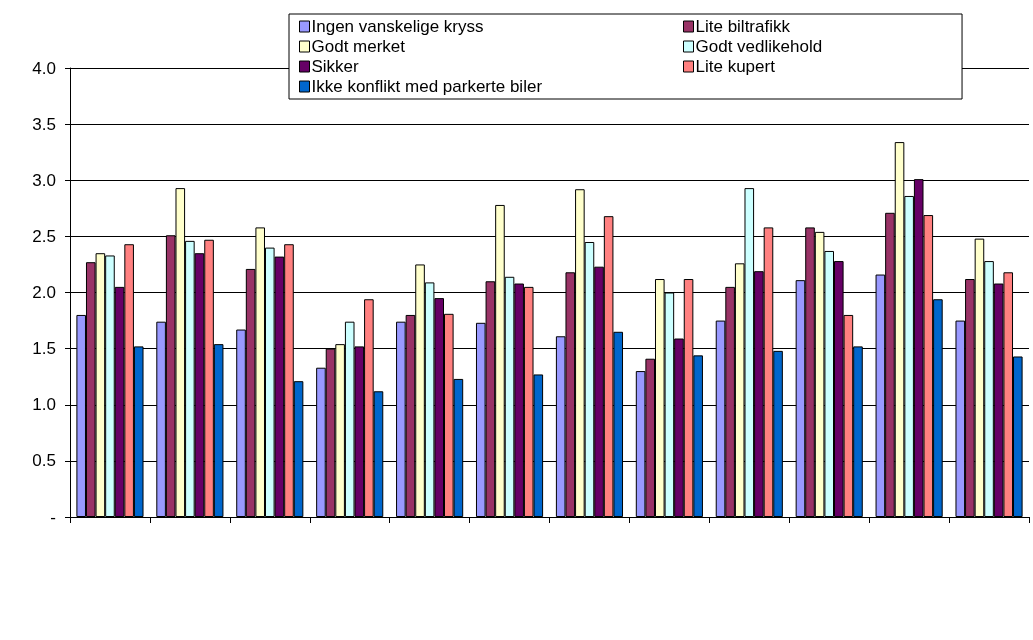 The width and height of the screenshot is (1033, 640). What do you see at coordinates (44, 68) in the screenshot?
I see `y-tick-label: 4.0` at bounding box center [44, 68].